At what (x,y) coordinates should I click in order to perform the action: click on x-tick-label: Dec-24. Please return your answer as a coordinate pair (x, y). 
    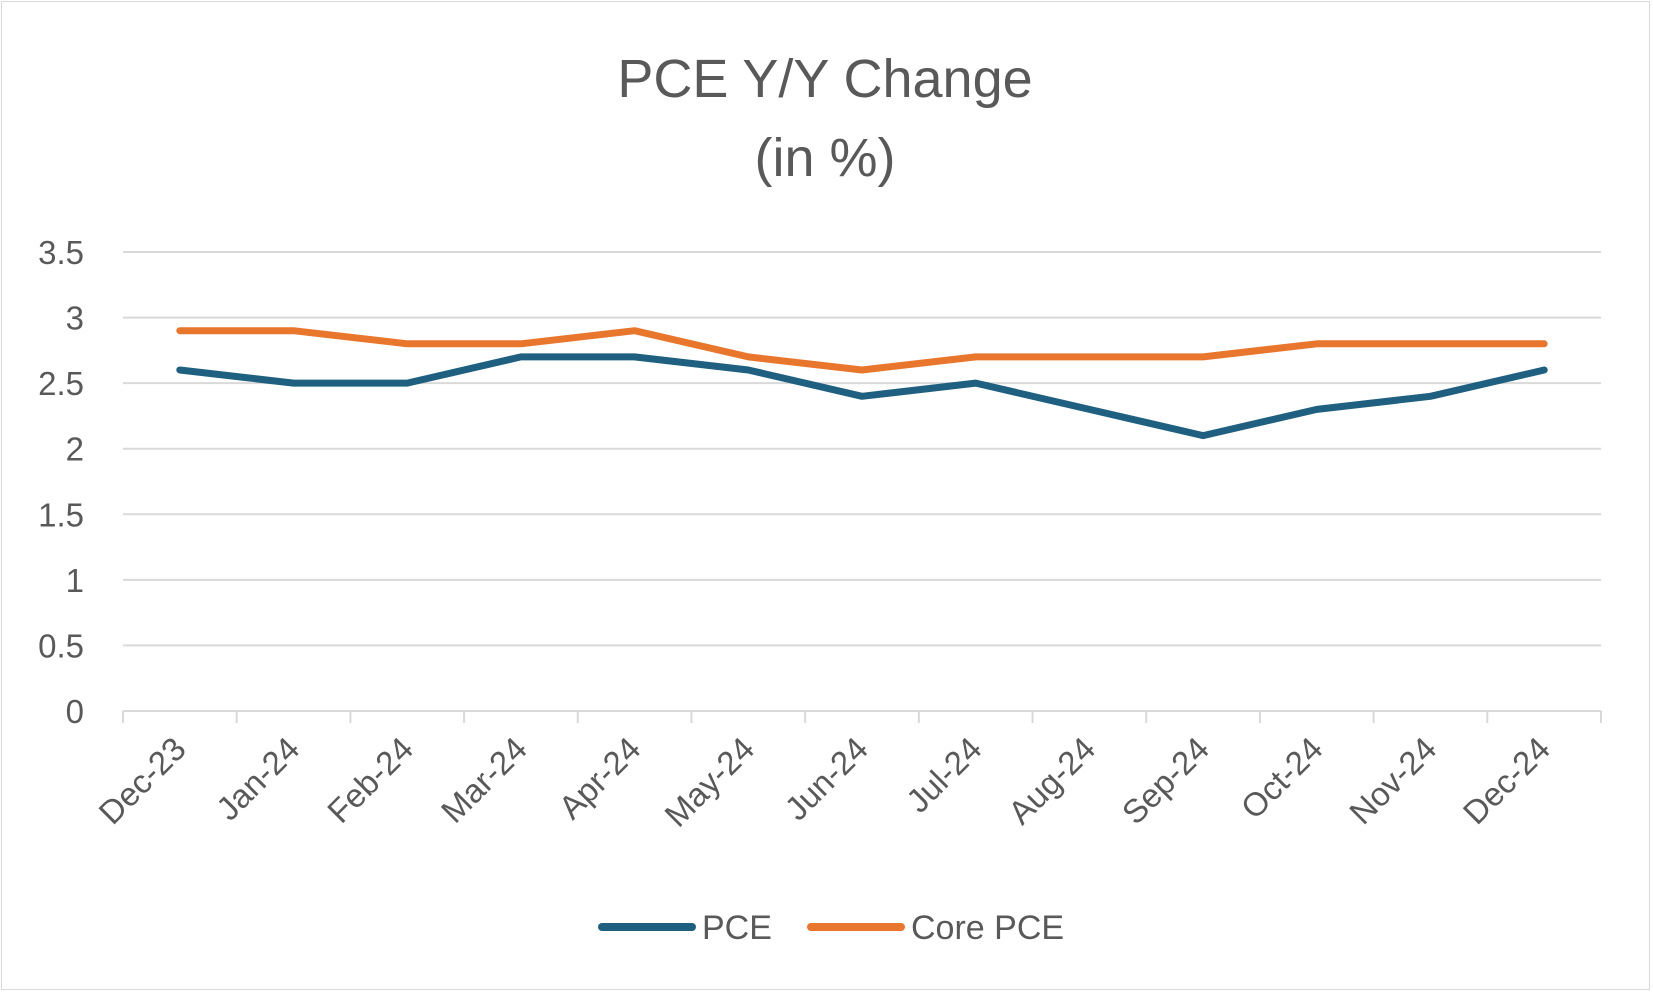
    Looking at the image, I should click on (1506, 780).